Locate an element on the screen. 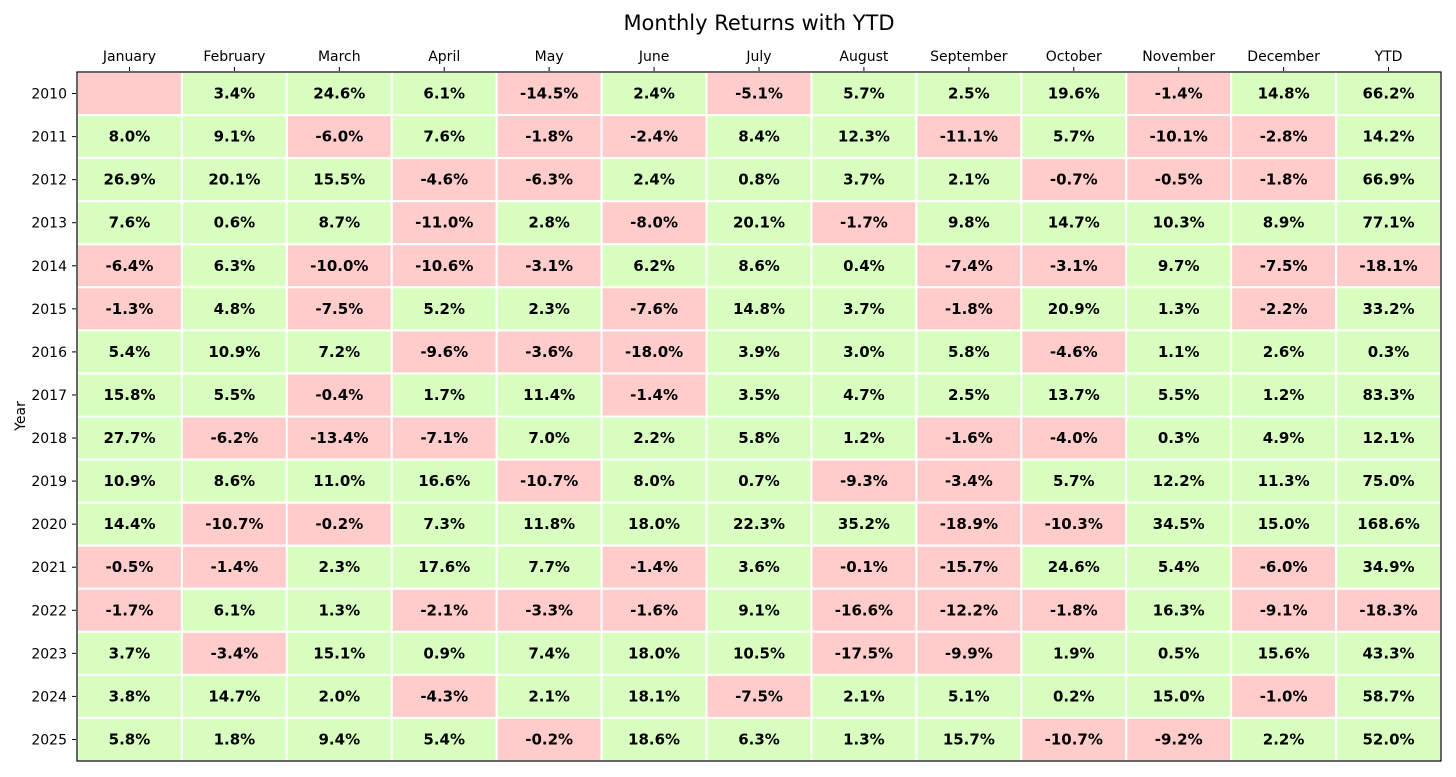 This screenshot has width=1456, height=777. cell-value: -1.7% is located at coordinates (130, 610).